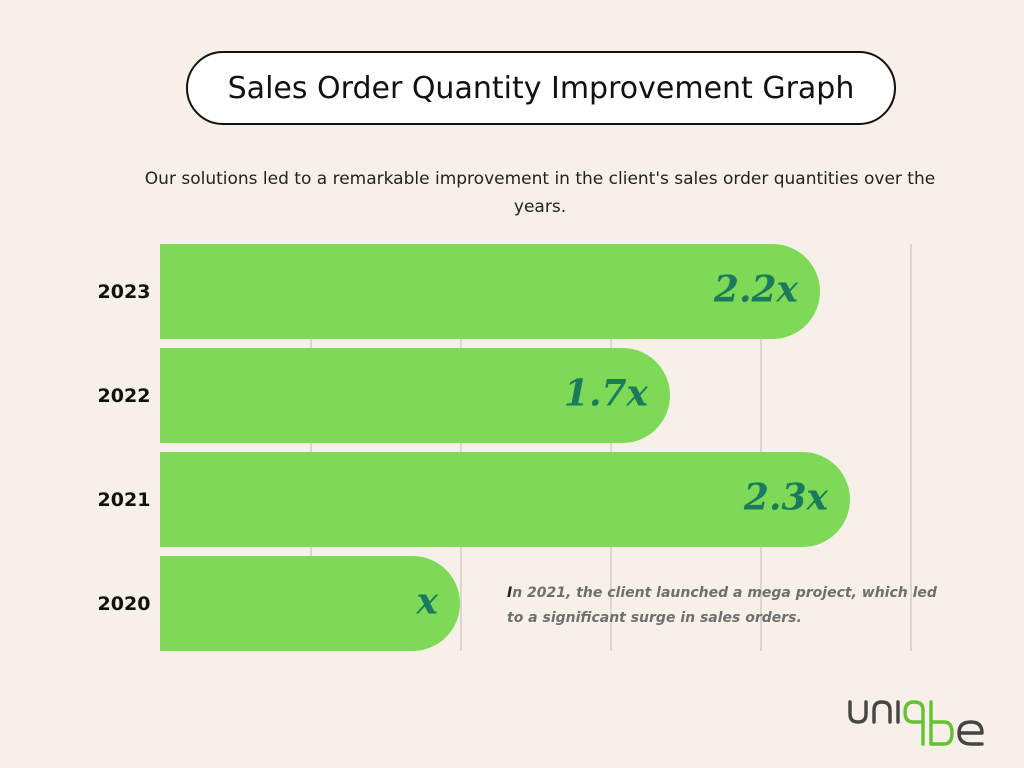 This screenshot has width=1024, height=768. What do you see at coordinates (427, 602) in the screenshot?
I see `data-label-2020: x` at bounding box center [427, 602].